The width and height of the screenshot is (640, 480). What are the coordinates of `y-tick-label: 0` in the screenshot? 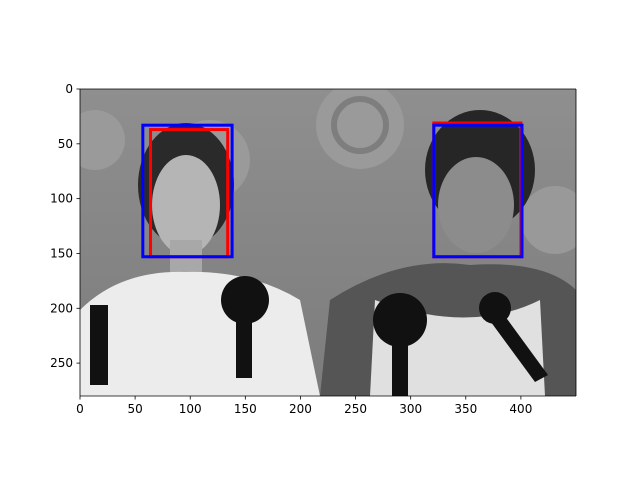 It's located at (69, 89).